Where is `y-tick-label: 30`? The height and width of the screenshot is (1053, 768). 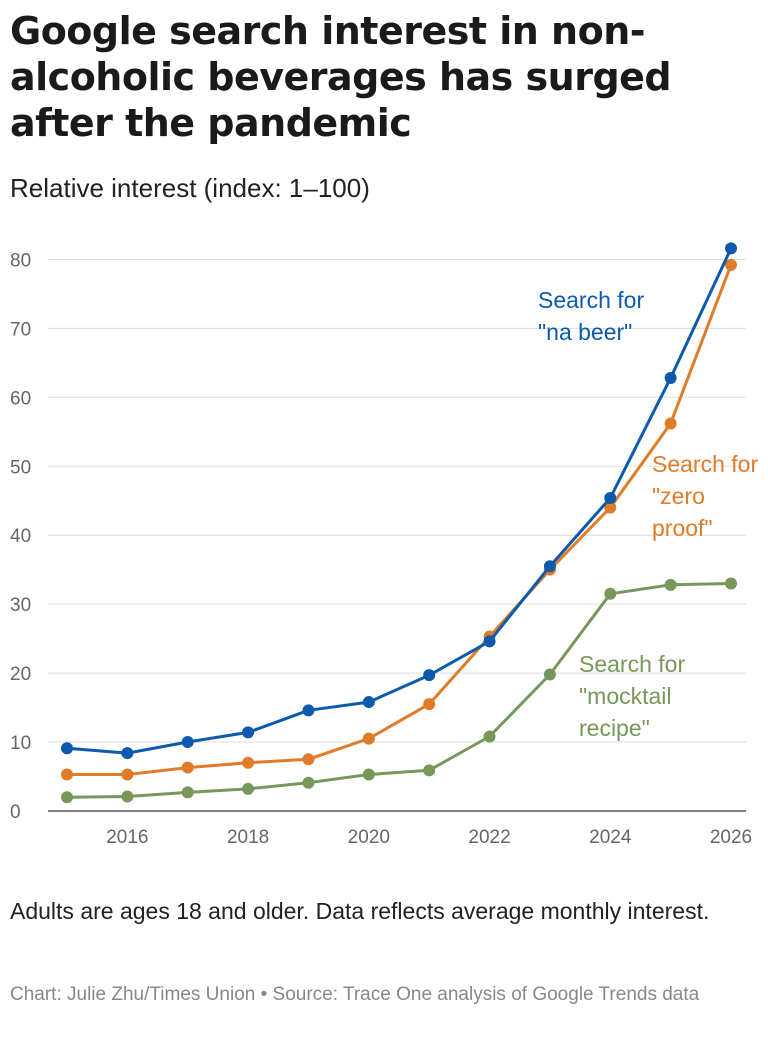
y-tick-label: 30 is located at coordinates (20, 605).